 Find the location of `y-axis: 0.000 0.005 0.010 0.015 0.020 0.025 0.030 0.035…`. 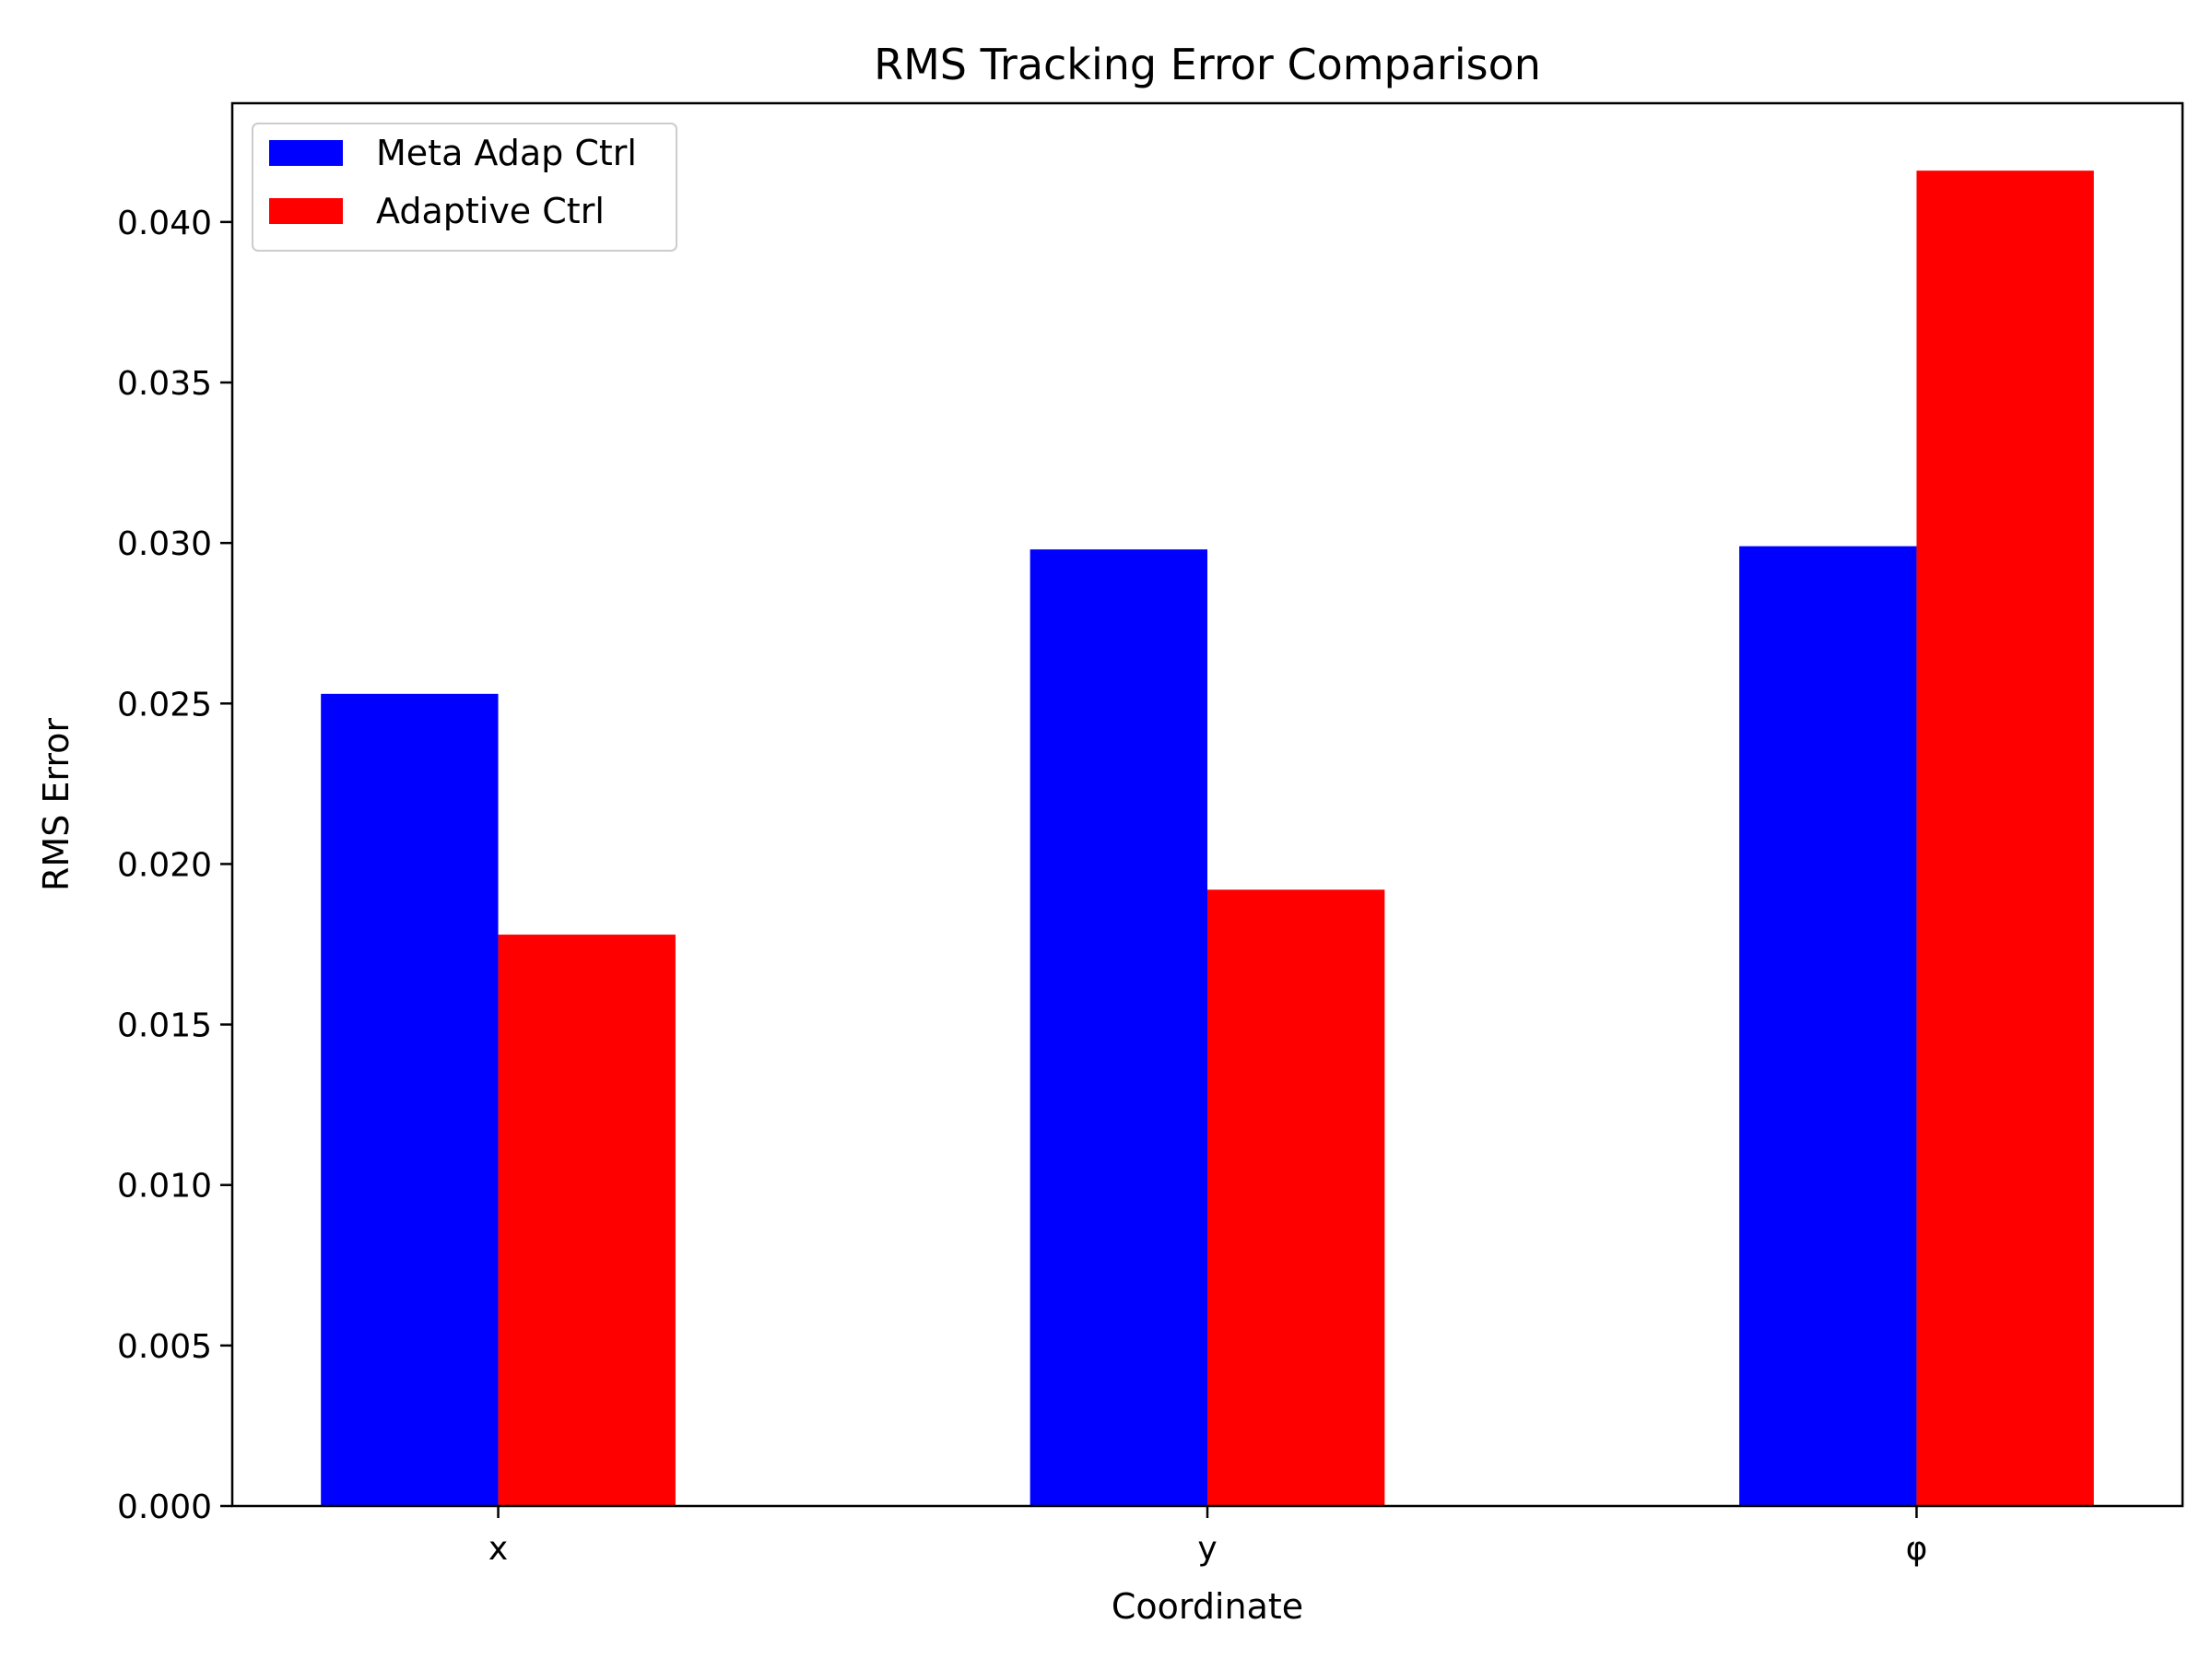

y-axis: 0.000 0.005 0.010 0.015 0.020 0.025 0.030 0.035… is located at coordinates (174, 865).